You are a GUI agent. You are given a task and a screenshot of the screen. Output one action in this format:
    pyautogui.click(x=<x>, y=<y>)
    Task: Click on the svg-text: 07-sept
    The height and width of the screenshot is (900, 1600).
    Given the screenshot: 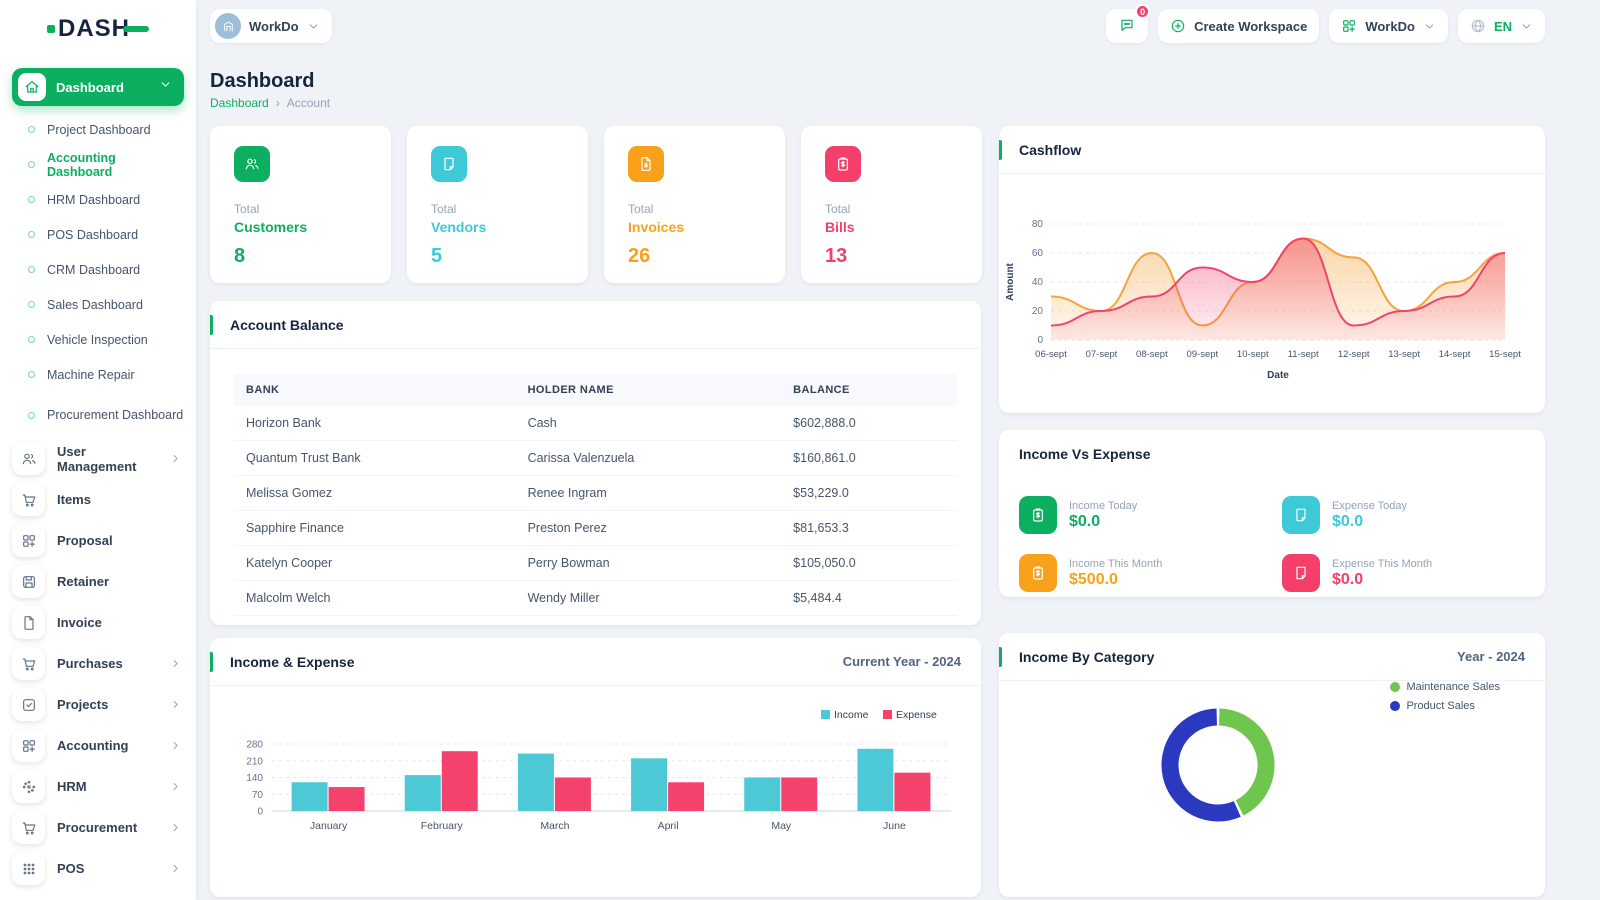 What is the action you would take?
    pyautogui.click(x=1102, y=354)
    